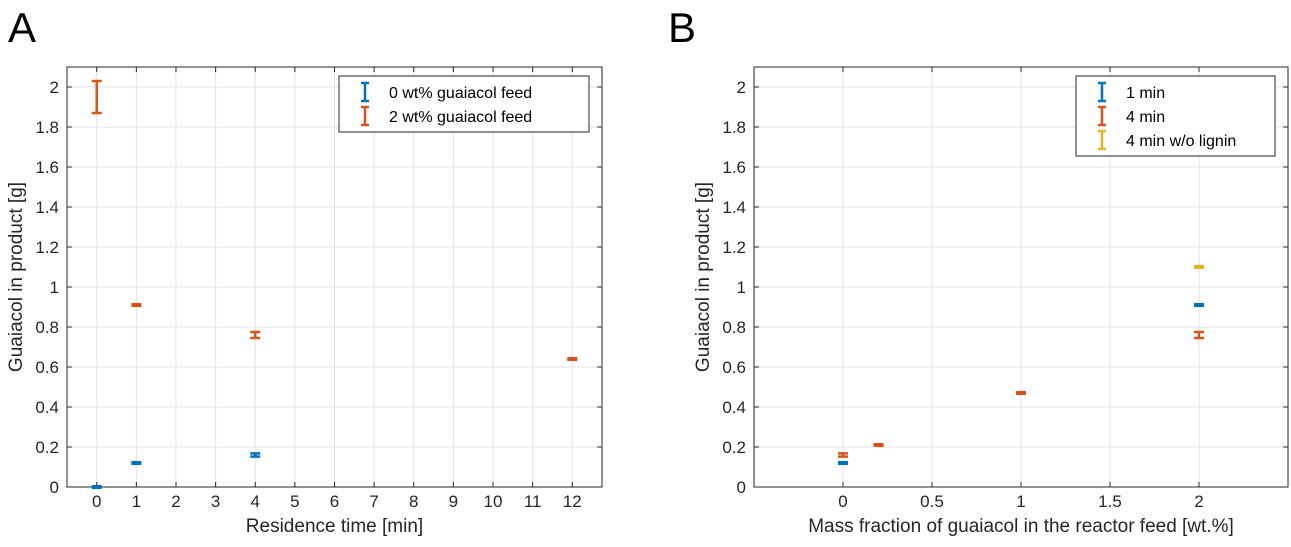  What do you see at coordinates (22, 27) in the screenshot?
I see `panel-label: A` at bounding box center [22, 27].